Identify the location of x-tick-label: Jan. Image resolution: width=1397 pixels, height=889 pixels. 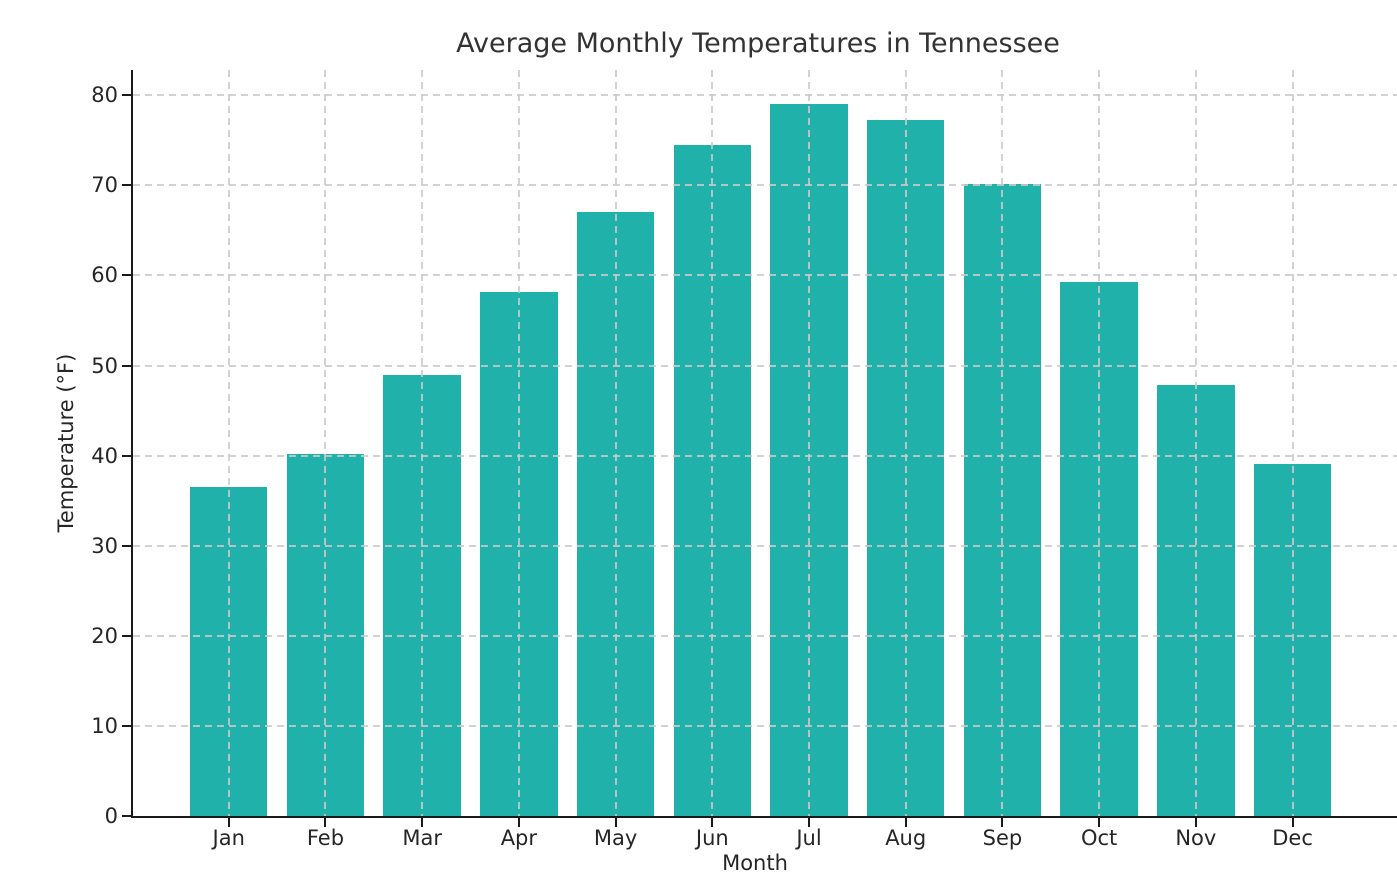
(228, 838).